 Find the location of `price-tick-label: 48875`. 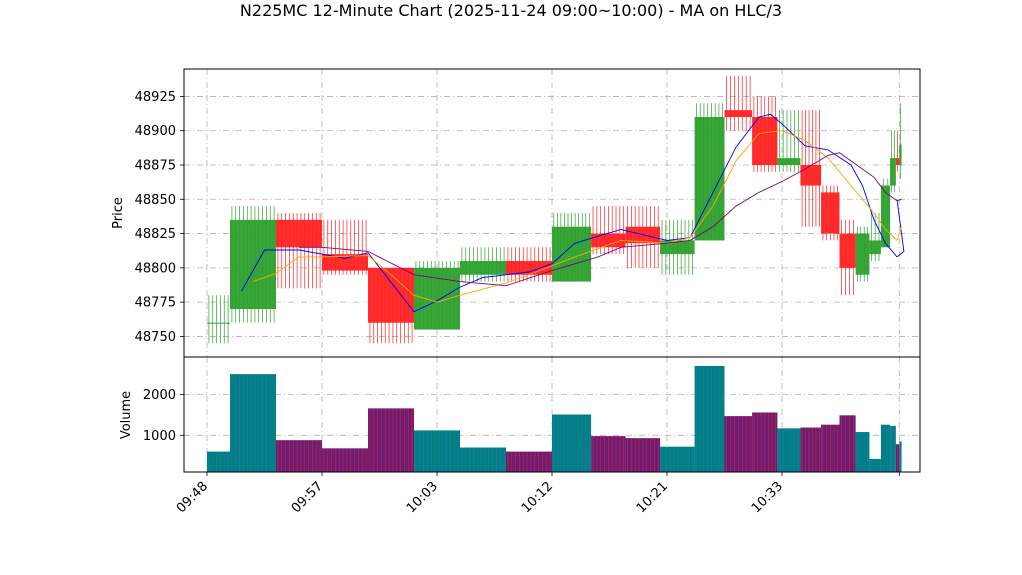

price-tick-label: 48875 is located at coordinates (155, 166).